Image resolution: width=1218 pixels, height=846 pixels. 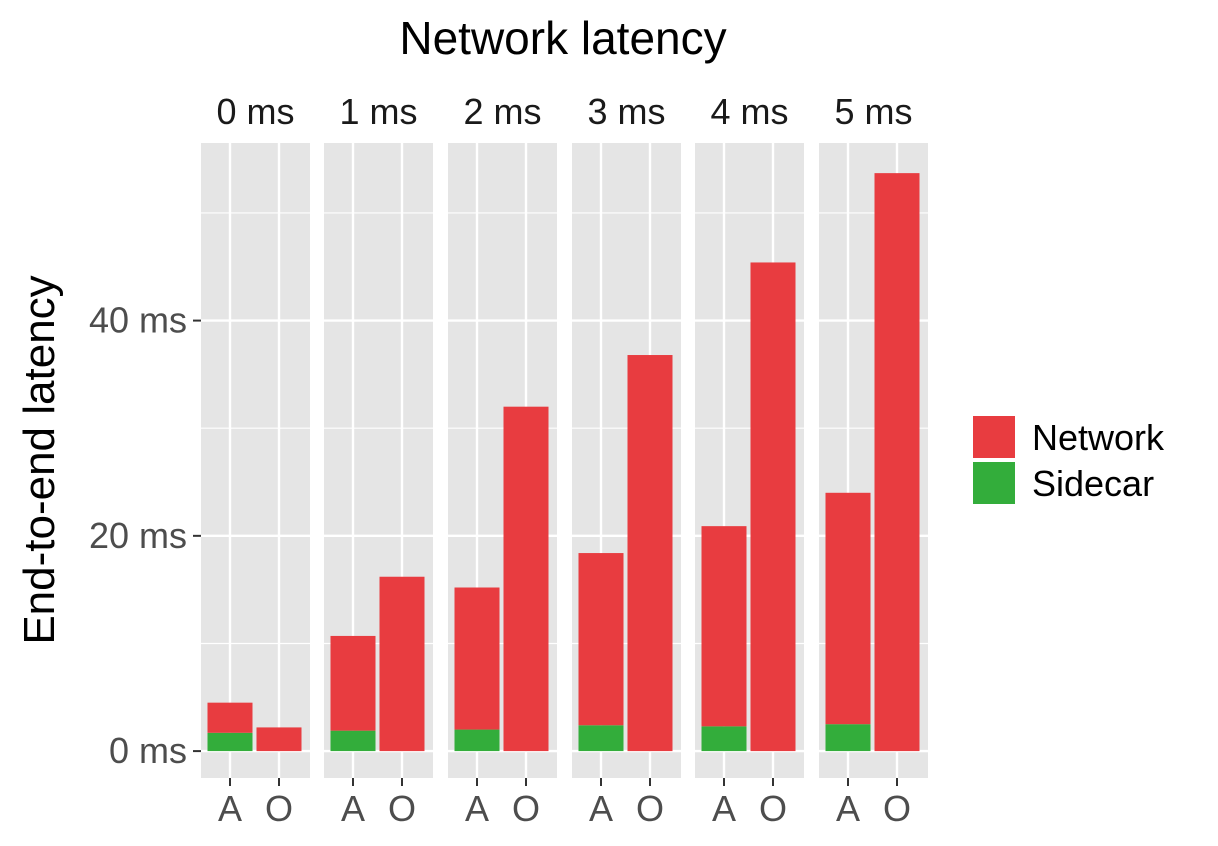 I want to click on facet-panel, so click(x=255, y=460).